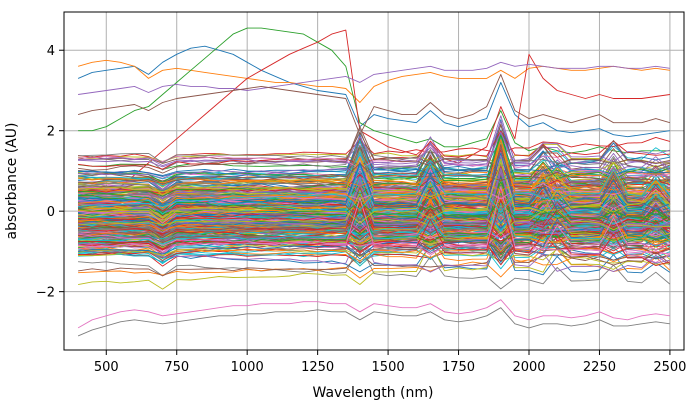  I want to click on x-axis: 500 750 1000 1250 1500 1750 2000 2250 2500, so click(390, 362).